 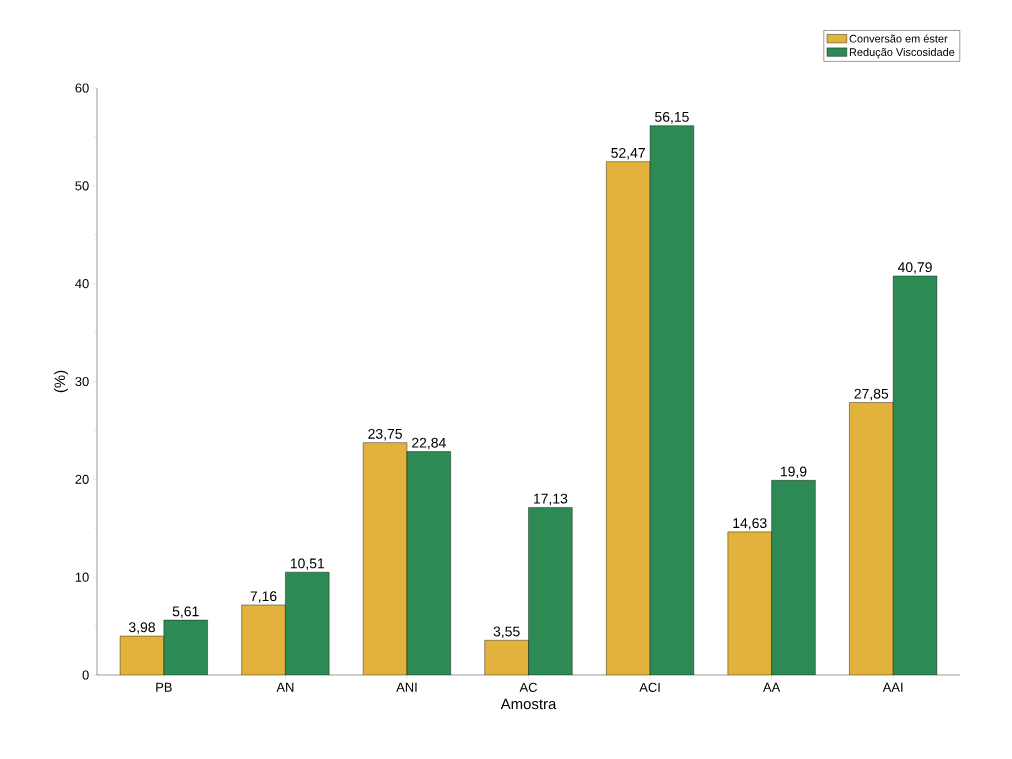 I want to click on data-label: 23,75, so click(x=385, y=434).